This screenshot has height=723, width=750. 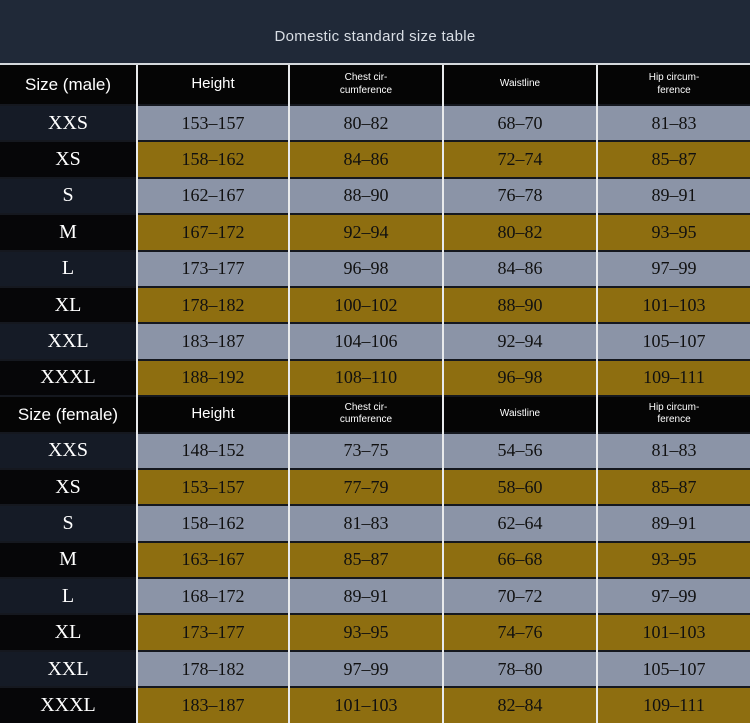 I want to click on value-cell: 77–79, so click(x=366, y=488).